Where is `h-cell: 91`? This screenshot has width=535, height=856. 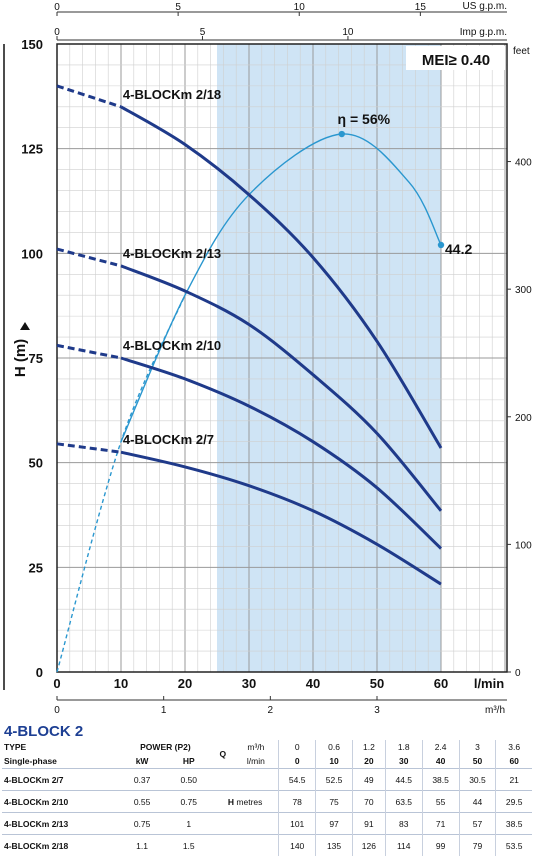 h-cell: 91 is located at coordinates (368, 824).